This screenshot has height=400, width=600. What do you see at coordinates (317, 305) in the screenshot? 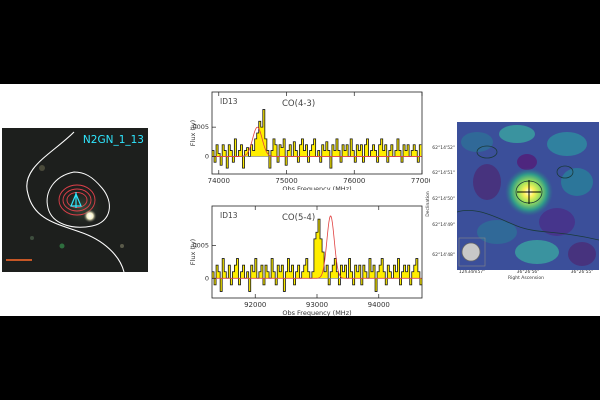
I see `x-tick-label: 93000` at bounding box center [317, 305].